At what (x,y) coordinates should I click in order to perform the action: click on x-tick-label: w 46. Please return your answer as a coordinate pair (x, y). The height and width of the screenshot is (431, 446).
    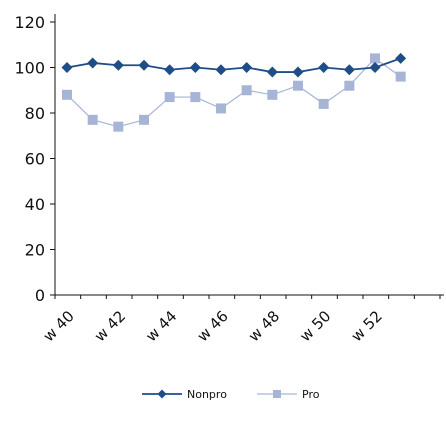
    Looking at the image, I should click on (213, 326).